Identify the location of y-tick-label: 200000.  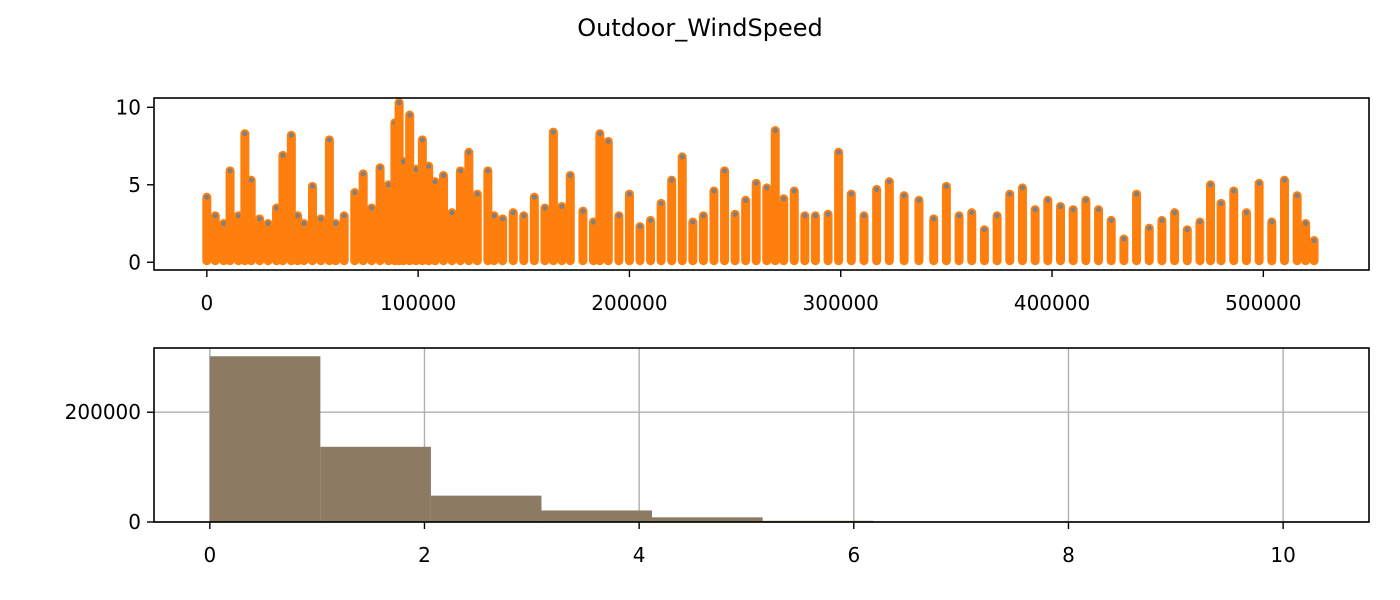
(103, 412).